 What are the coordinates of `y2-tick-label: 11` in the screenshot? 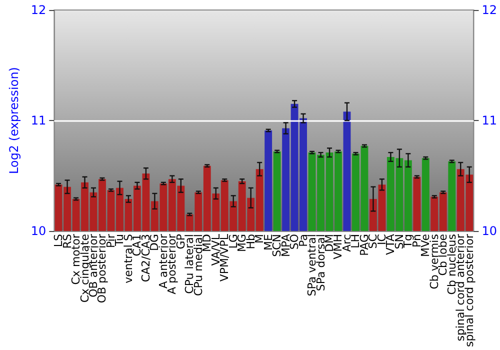 It's located at (490, 121).